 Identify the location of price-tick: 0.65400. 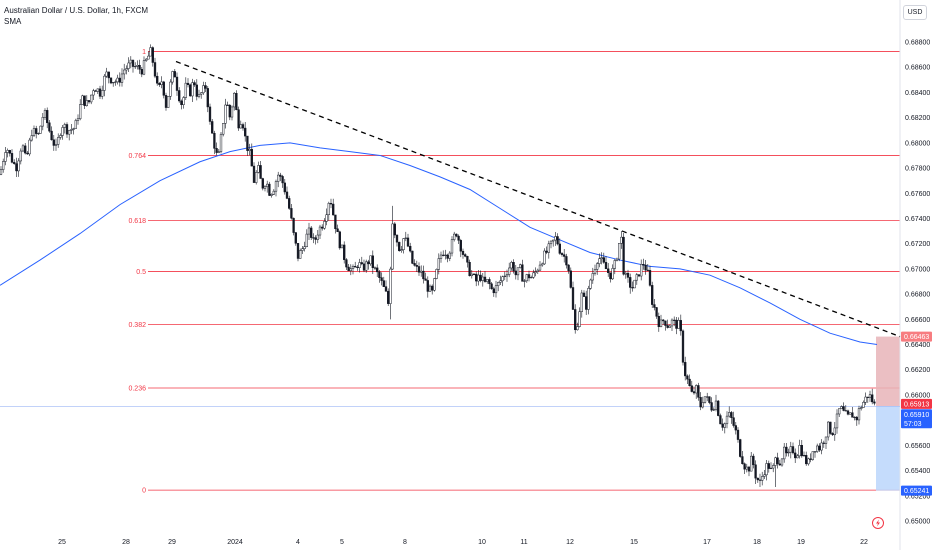
(917, 471).